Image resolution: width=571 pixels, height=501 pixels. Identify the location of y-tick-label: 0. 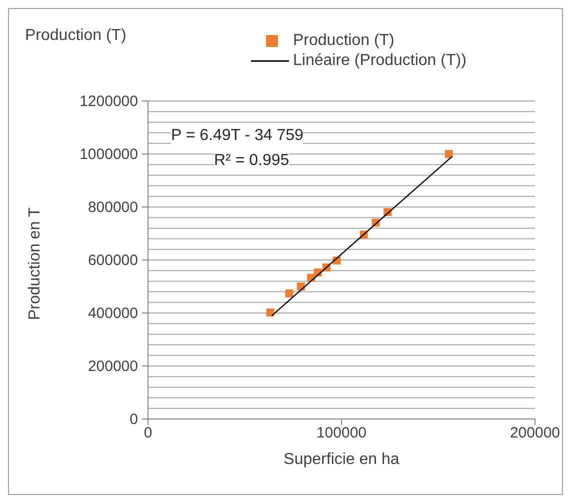
(134, 419).